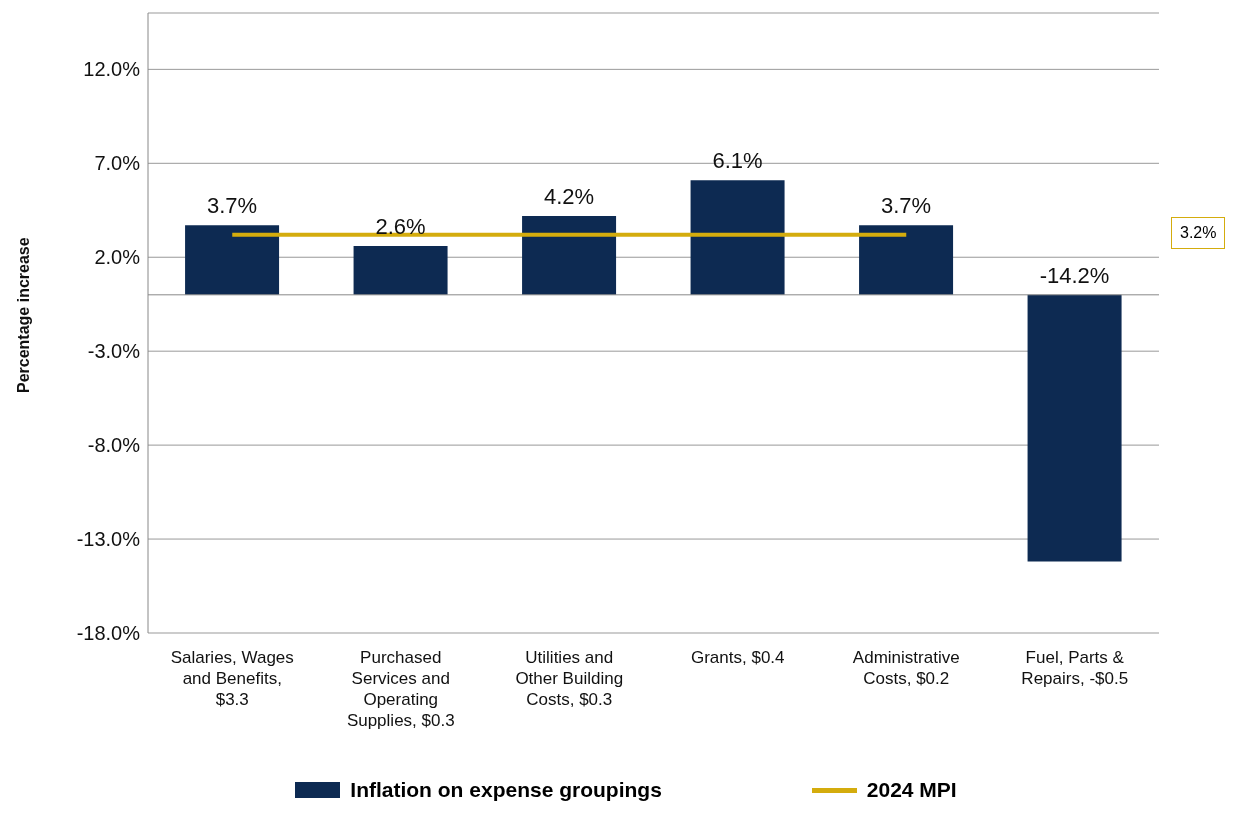 This screenshot has width=1252, height=820. What do you see at coordinates (1074, 275) in the screenshot?
I see `data-label: -14.2%` at bounding box center [1074, 275].